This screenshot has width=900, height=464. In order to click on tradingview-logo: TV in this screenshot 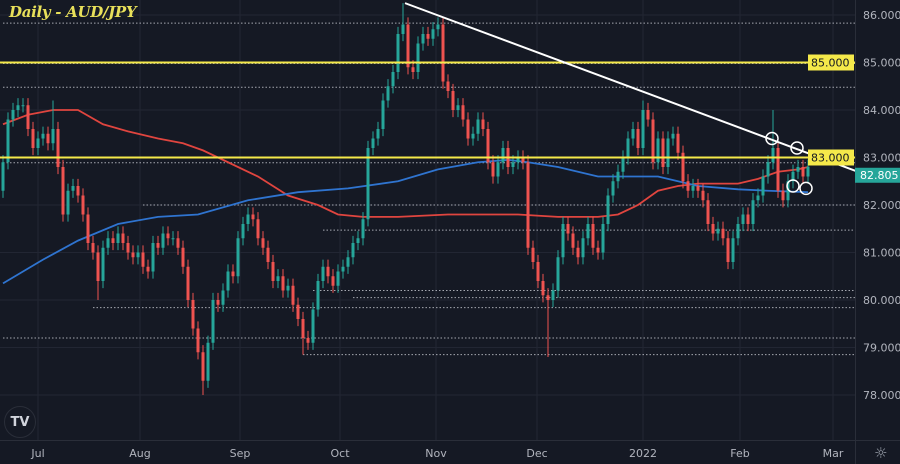, I will do `click(20, 422)`.